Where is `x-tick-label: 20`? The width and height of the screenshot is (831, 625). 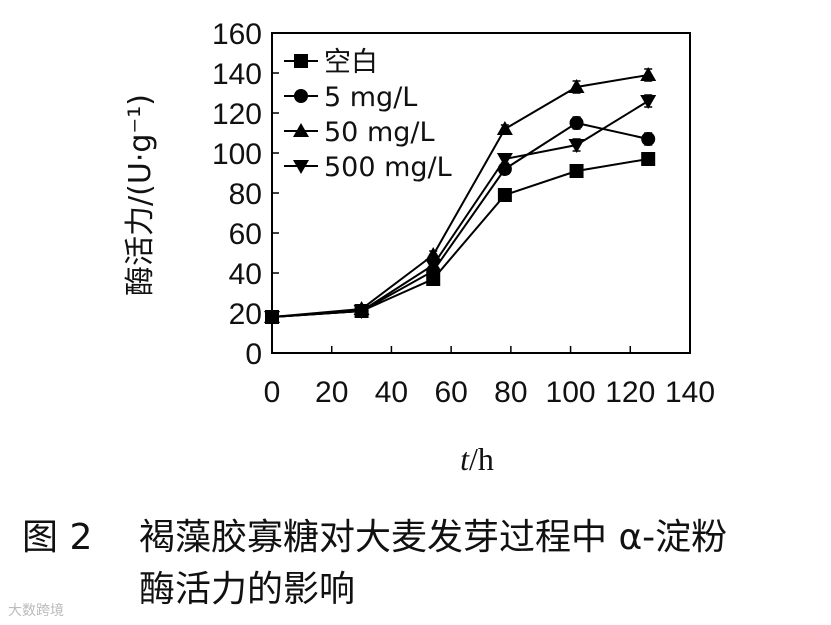
x-tick-label: 20 is located at coordinates (331, 392).